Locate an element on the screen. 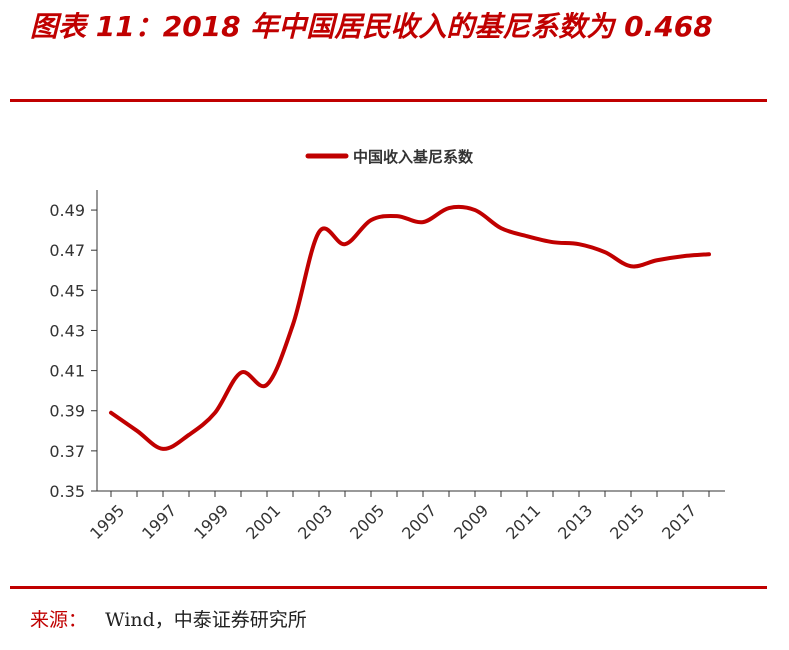 The width and height of the screenshot is (789, 650). page-title: 图表 11：2018 年中国居民收入的基尼系数为 0.468 is located at coordinates (371, 26).